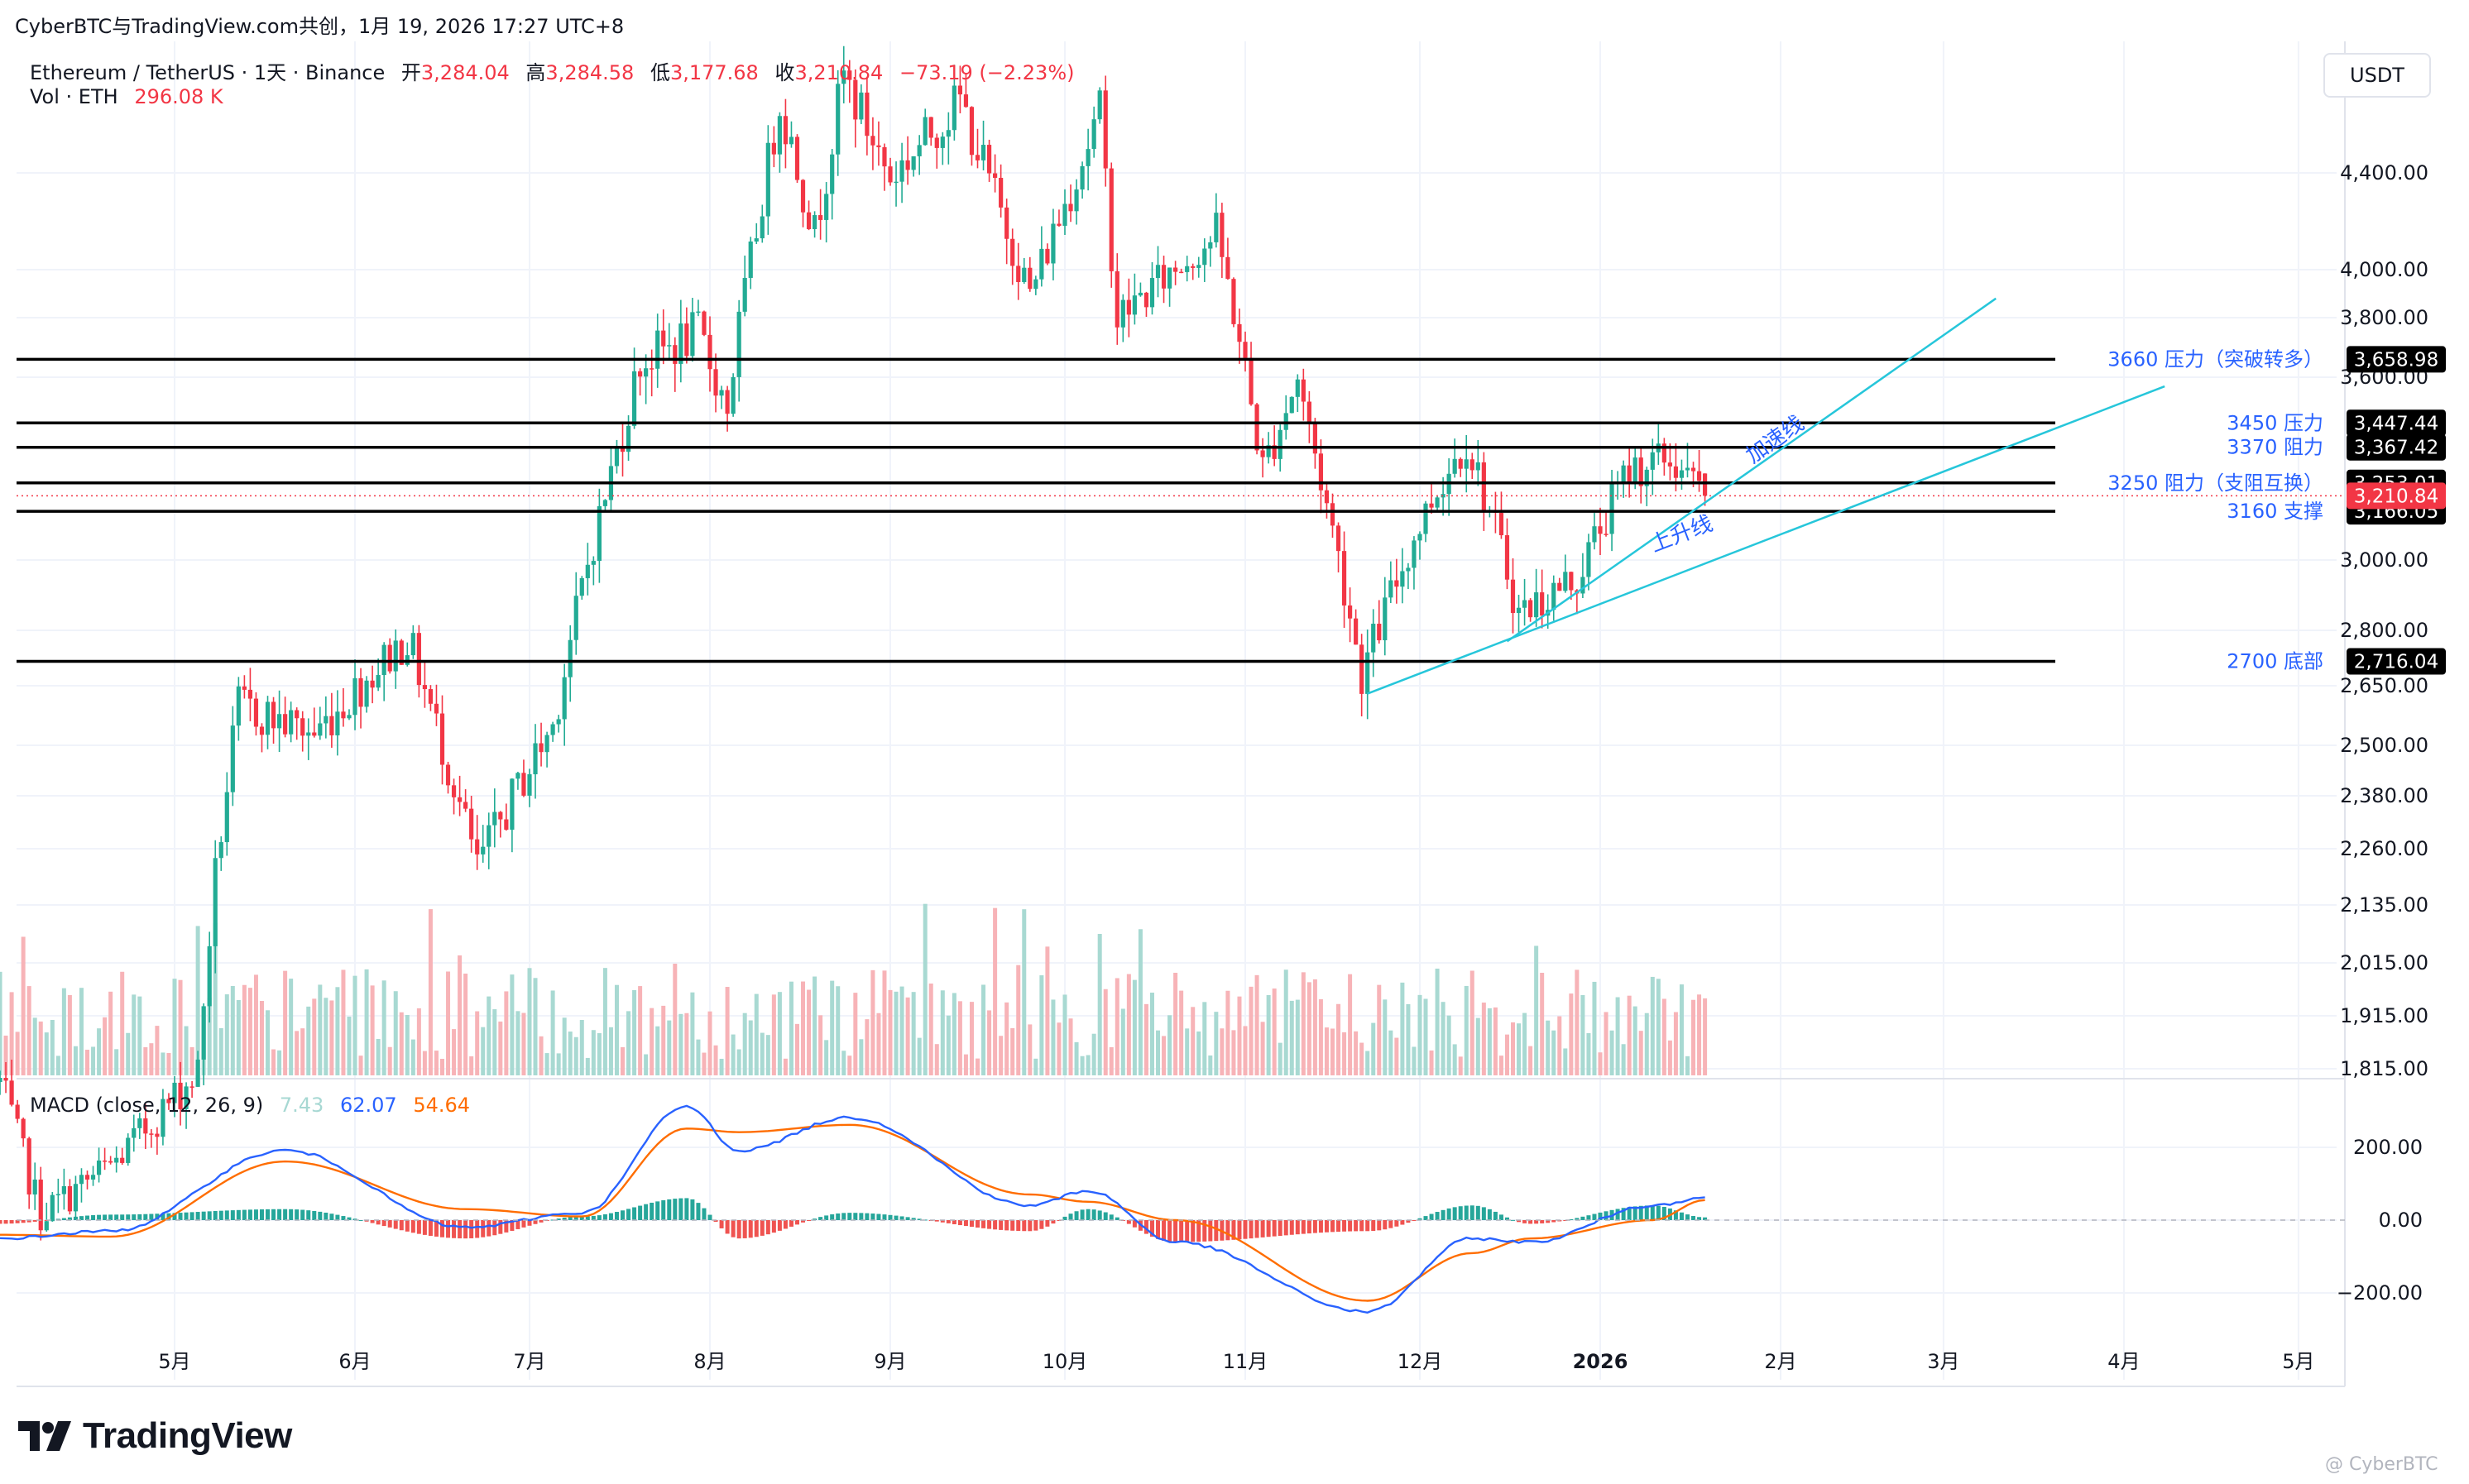 The image size is (2469, 1484). I want to click on currency-button: USDT, so click(2377, 75).